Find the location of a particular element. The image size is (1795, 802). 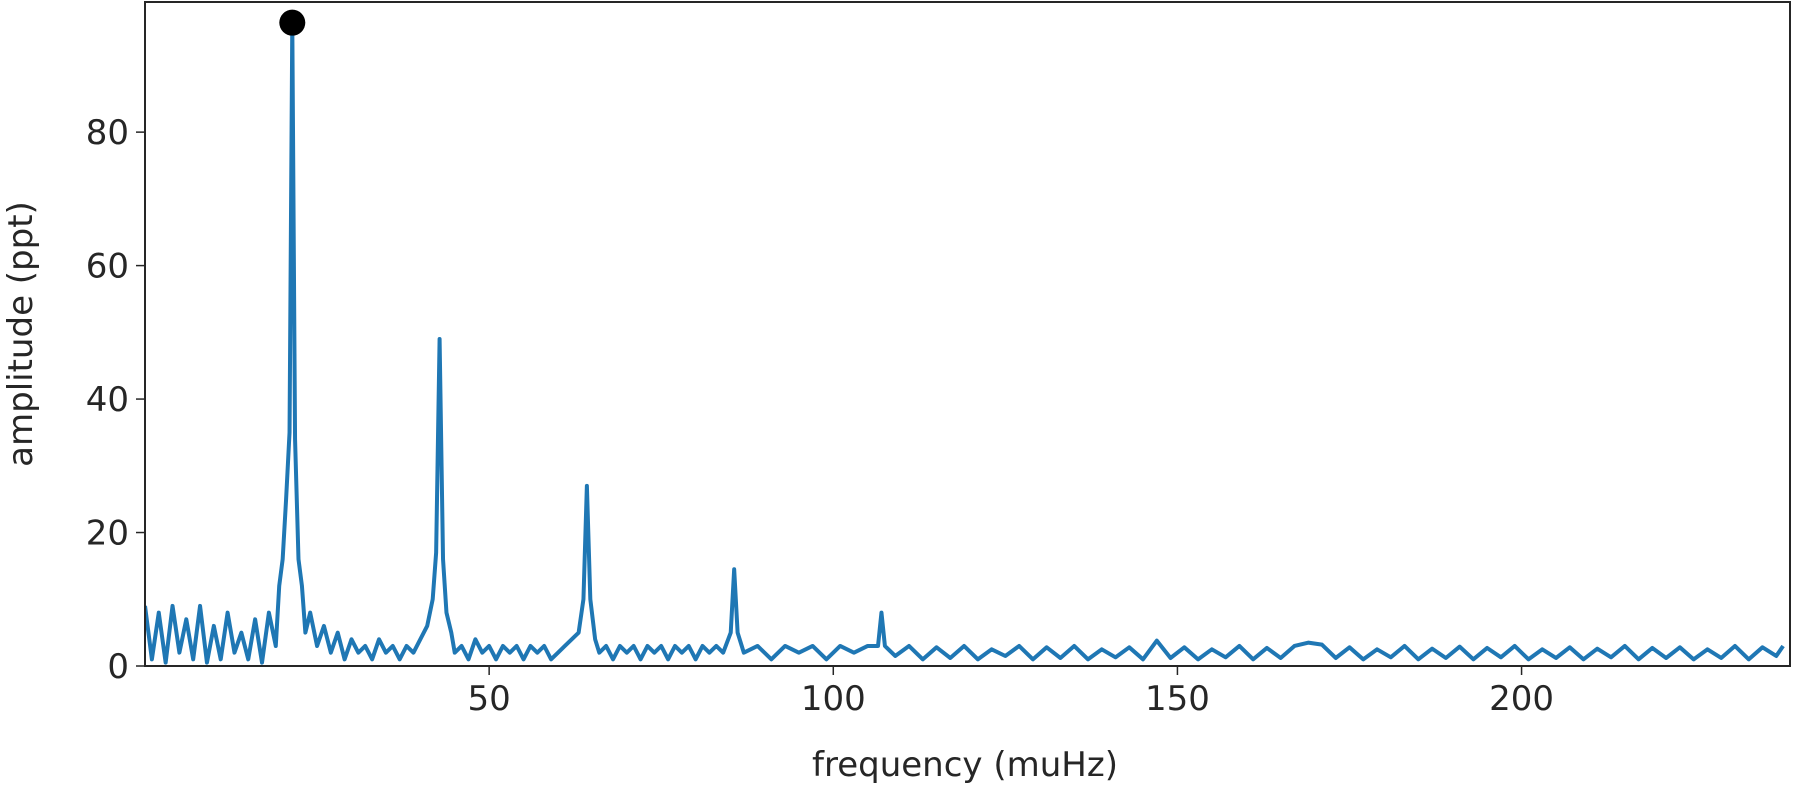

y-tick-label: 0 is located at coordinates (118, 667).